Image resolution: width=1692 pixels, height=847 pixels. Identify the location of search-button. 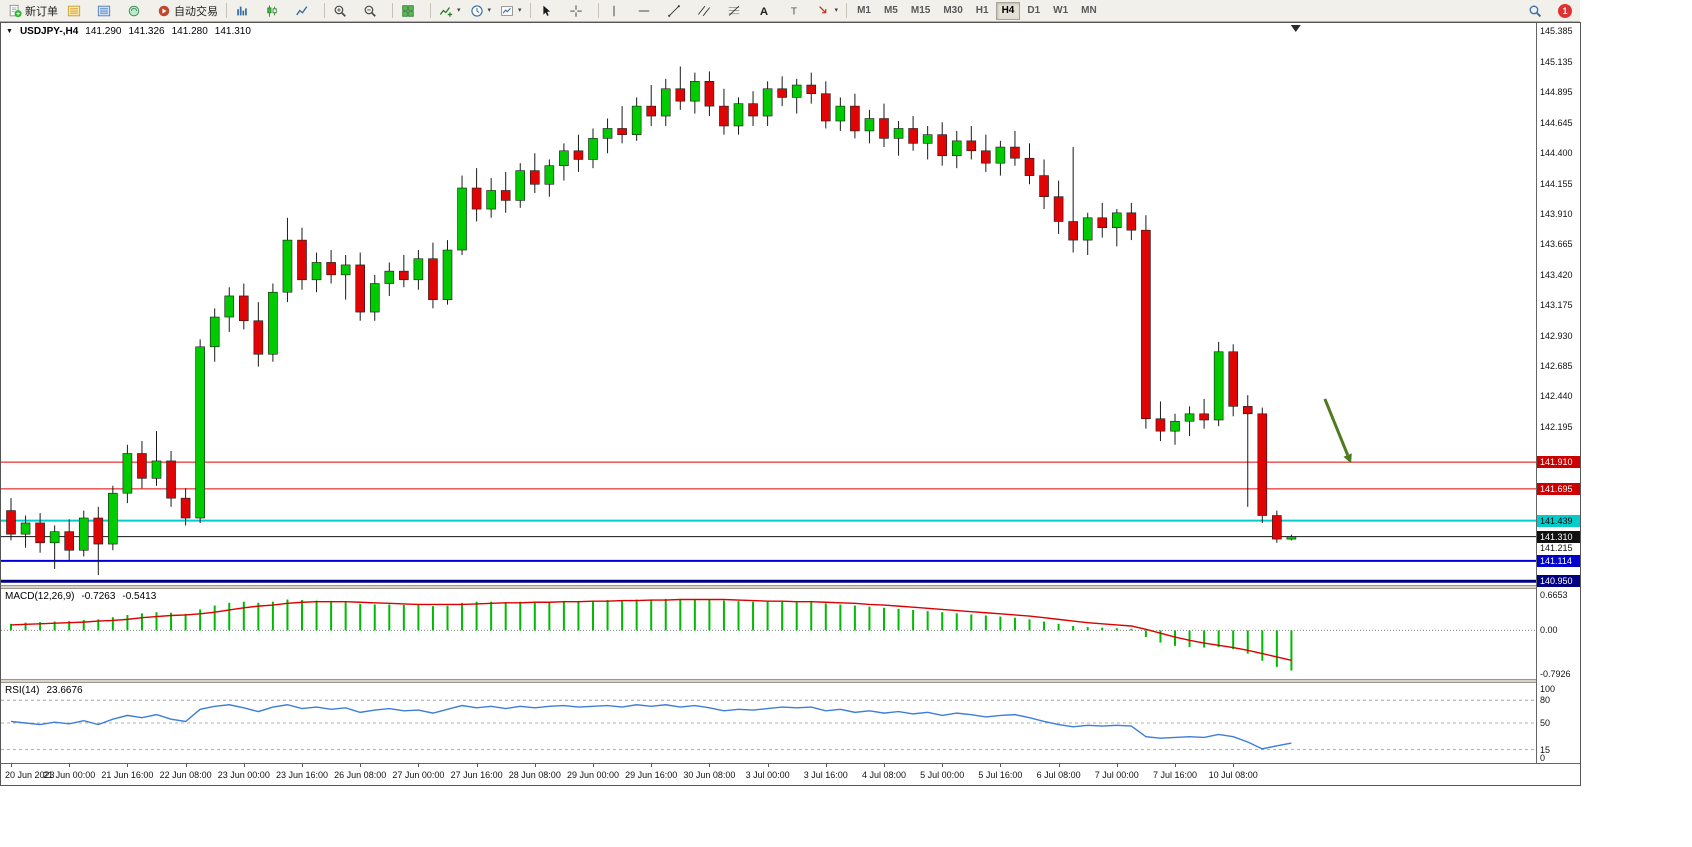
(1538, 10).